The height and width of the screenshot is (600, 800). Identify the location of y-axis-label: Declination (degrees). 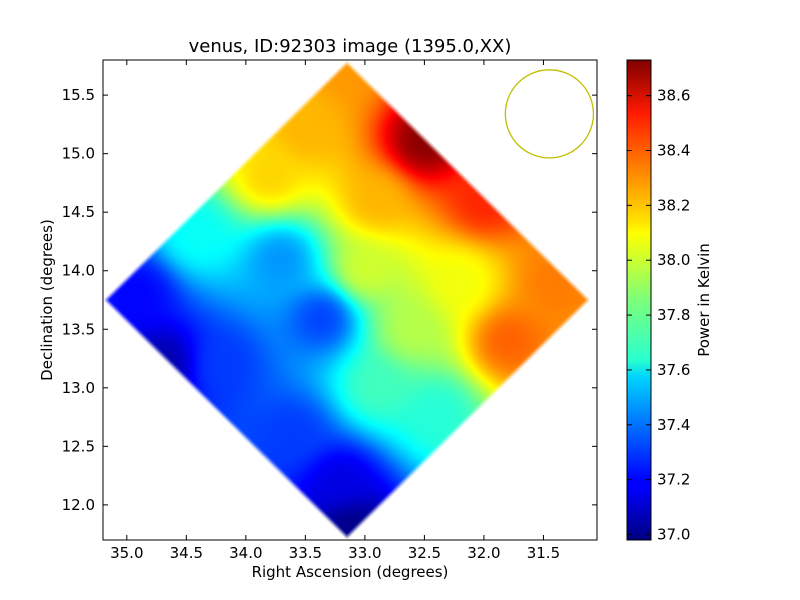
(47, 300).